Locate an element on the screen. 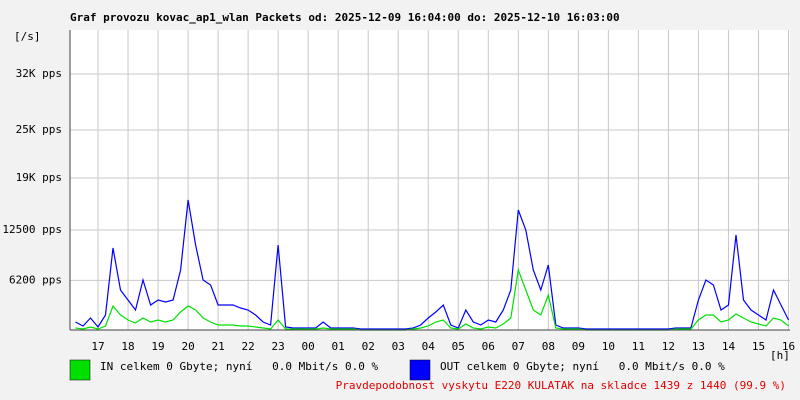 This screenshot has width=800, height=400. x-tick-label: 07 is located at coordinates (518, 346).